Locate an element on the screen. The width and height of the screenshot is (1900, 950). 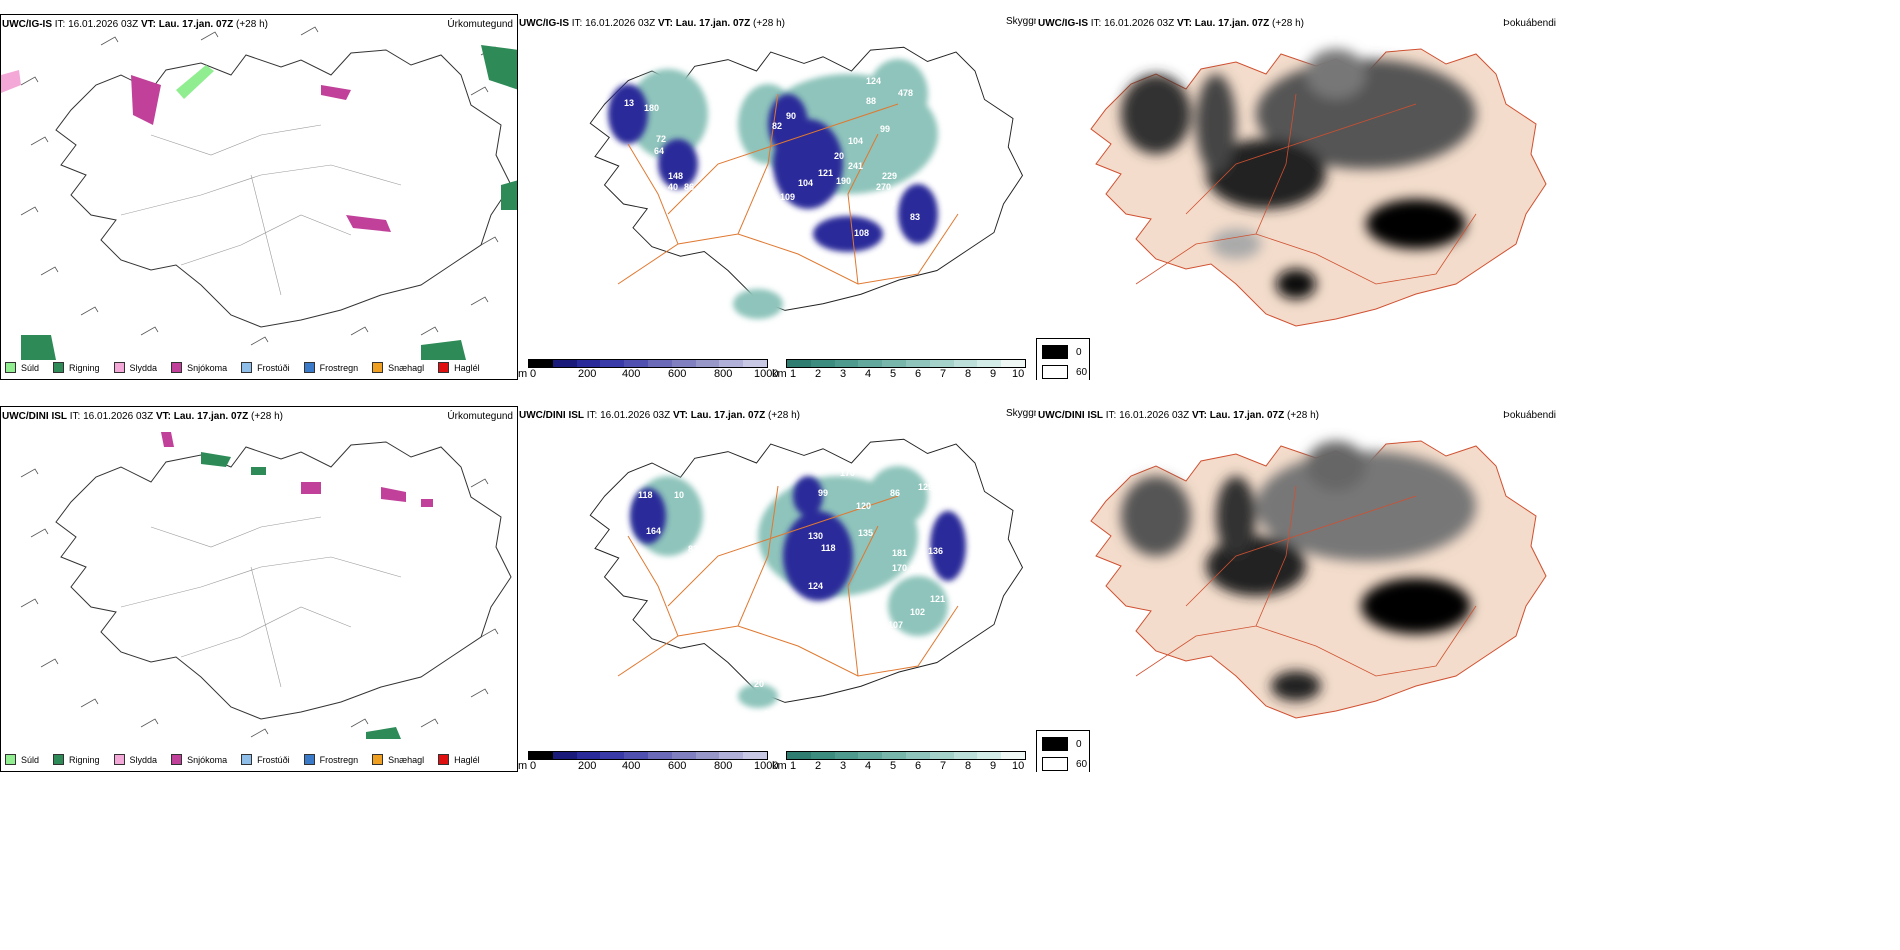
fog-legend-row: 0 is located at coordinates (1062, 352).